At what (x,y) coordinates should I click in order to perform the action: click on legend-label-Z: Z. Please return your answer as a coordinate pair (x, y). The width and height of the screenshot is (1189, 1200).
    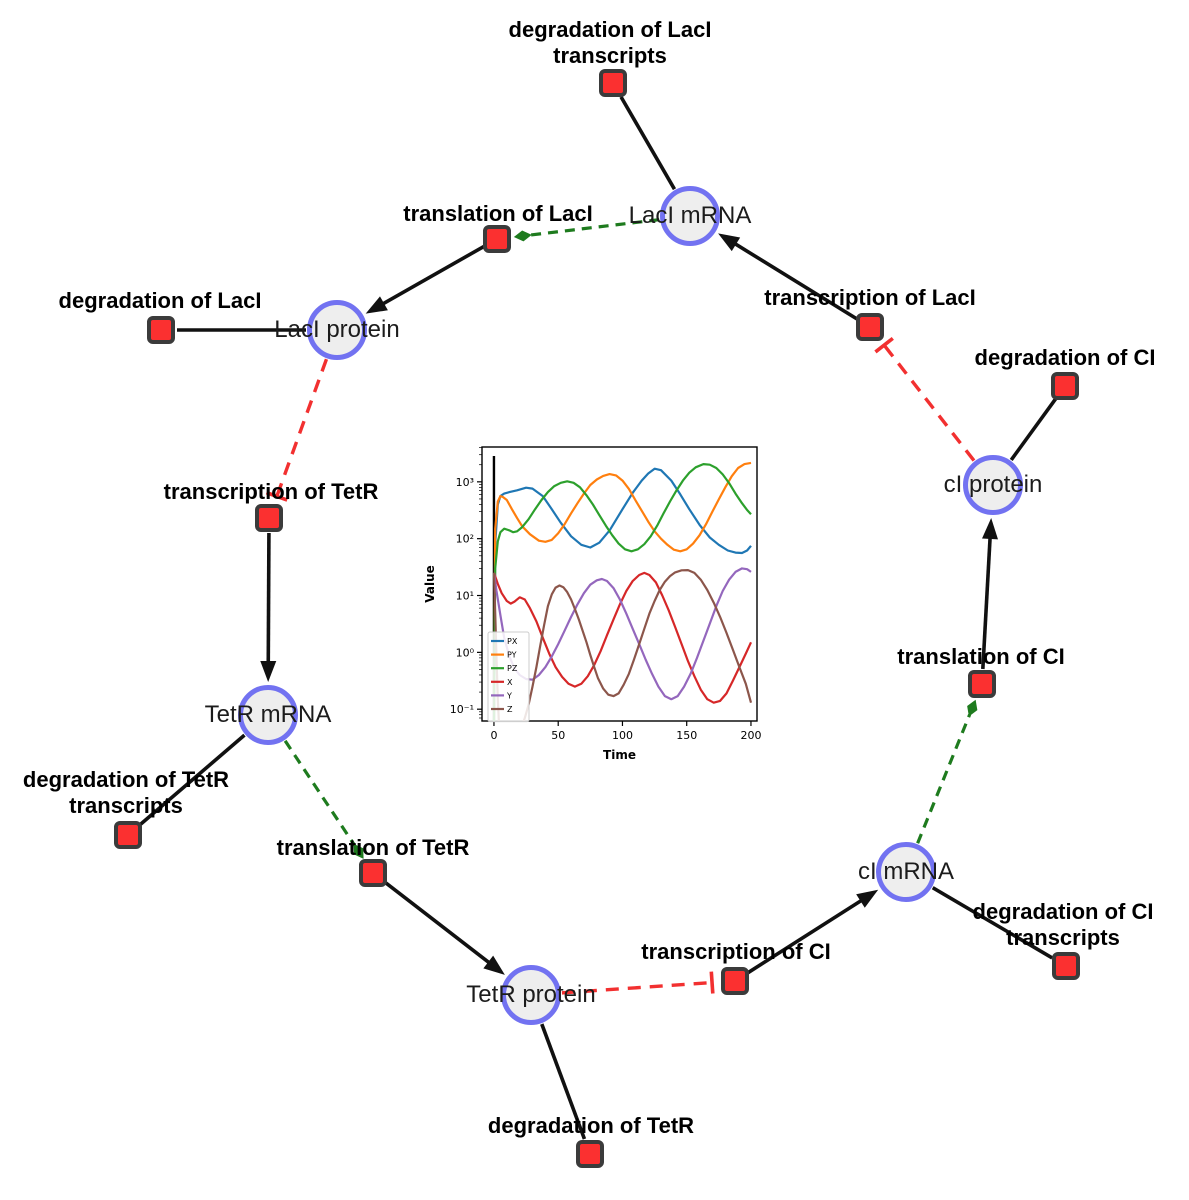
    Looking at the image, I should click on (510, 709).